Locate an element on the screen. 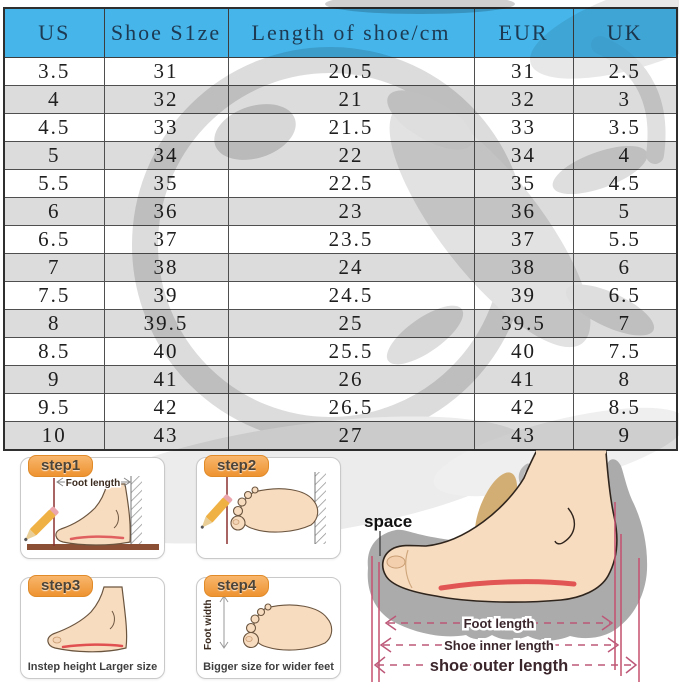 The width and height of the screenshot is (679, 682). table-cell: 9 is located at coordinates (54, 379).